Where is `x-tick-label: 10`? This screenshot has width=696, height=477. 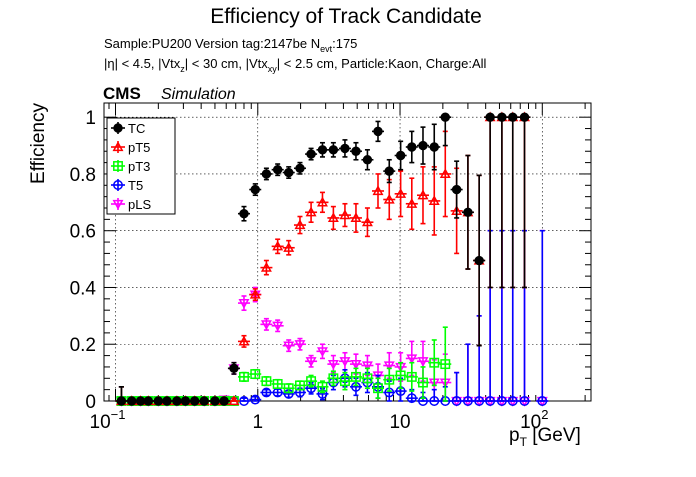 x-tick-label: 10 is located at coordinates (399, 422).